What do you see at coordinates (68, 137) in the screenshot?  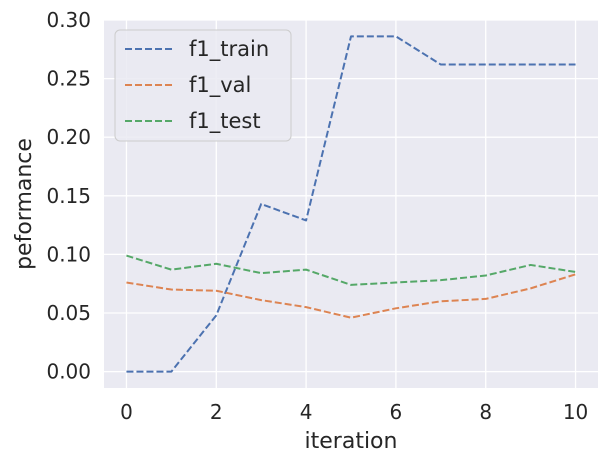 I see `y-tick-label: 0.20` at bounding box center [68, 137].